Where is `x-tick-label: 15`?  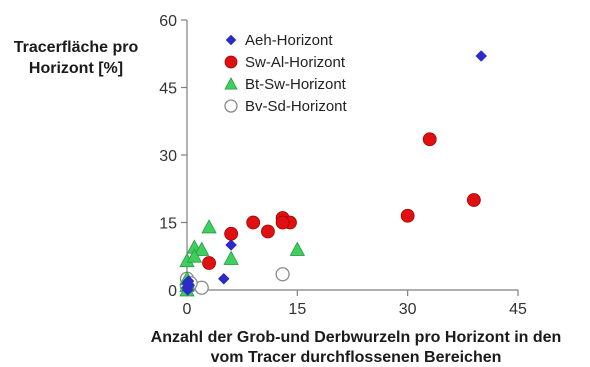 x-tick-label: 15 is located at coordinates (297, 309).